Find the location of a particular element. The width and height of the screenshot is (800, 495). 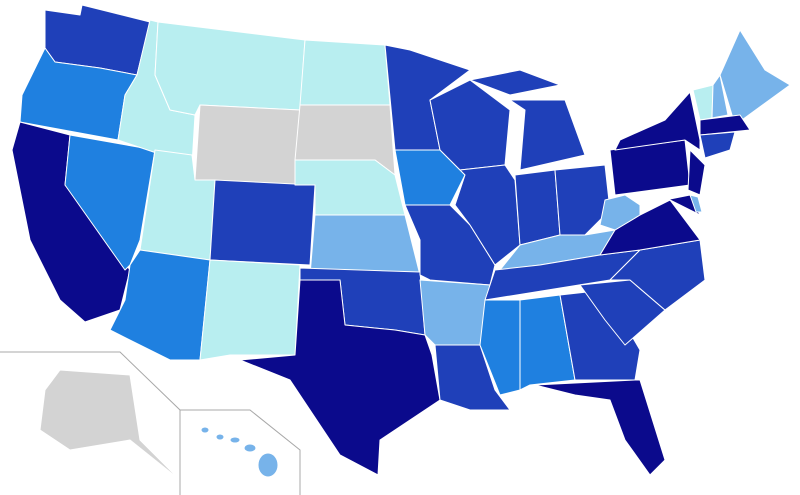

state-wv is located at coordinates (620, 212).